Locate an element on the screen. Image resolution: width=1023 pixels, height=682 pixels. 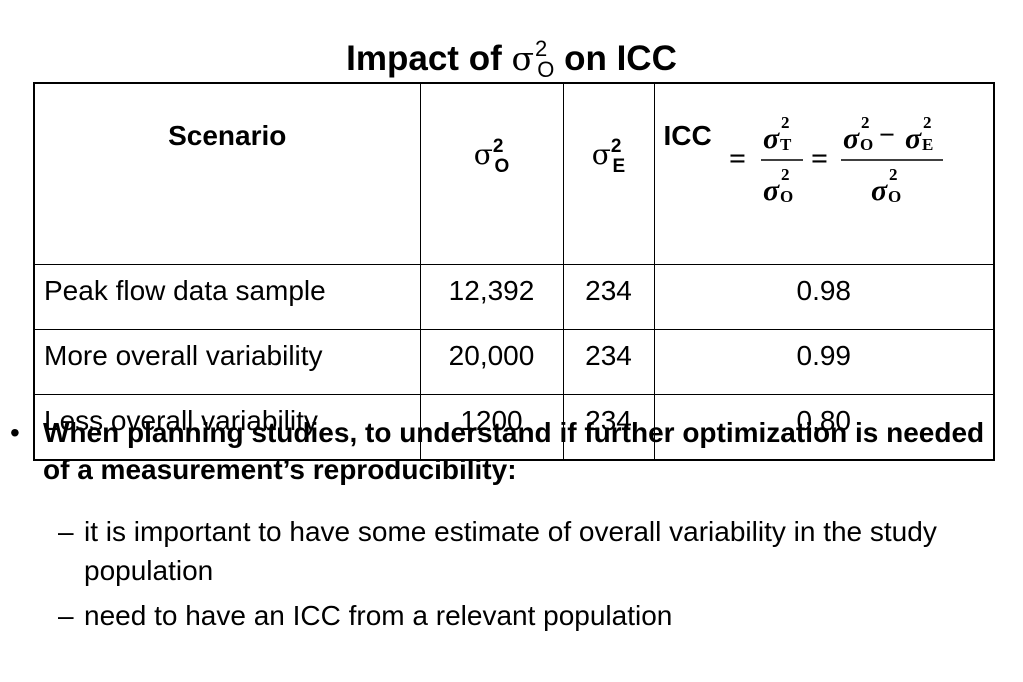
formula-den1-sigma: σ is located at coordinates (771, 190).